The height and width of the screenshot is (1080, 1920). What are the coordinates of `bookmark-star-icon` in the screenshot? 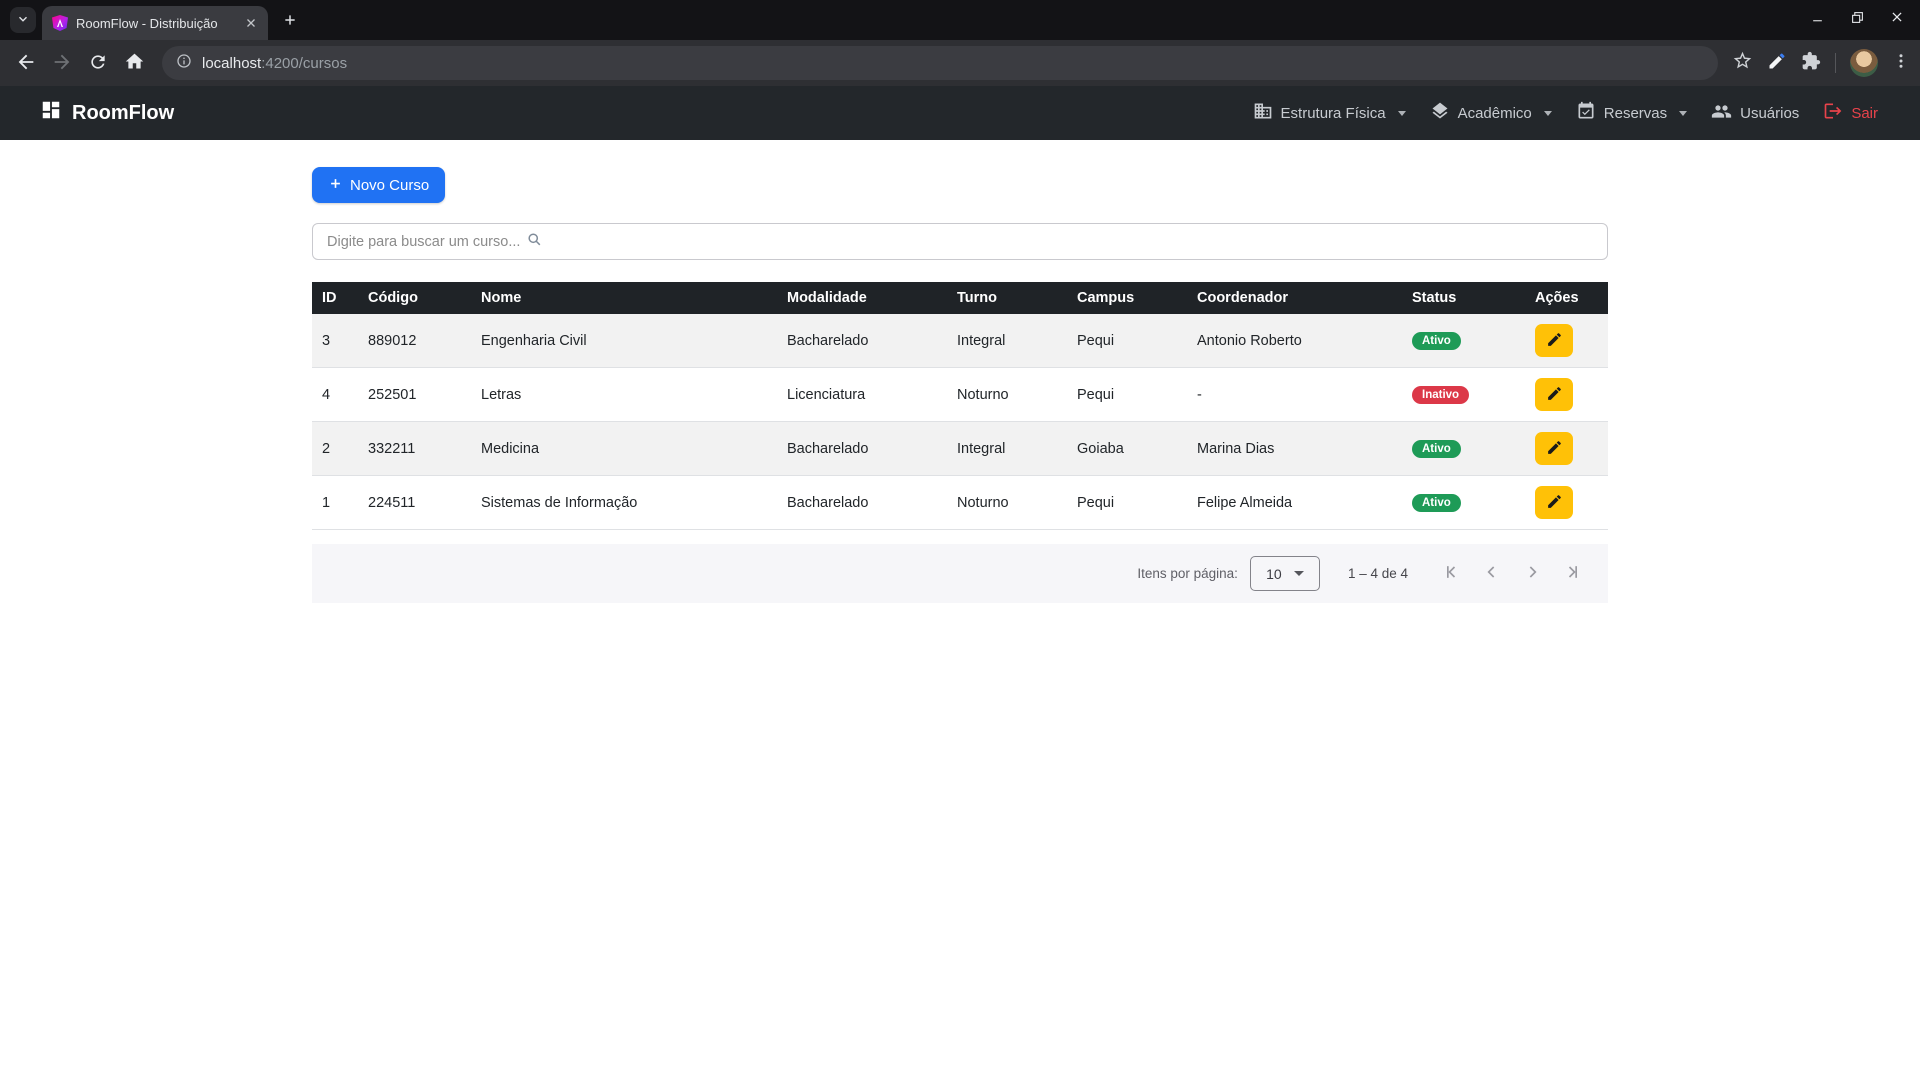 It's located at (1742, 63).